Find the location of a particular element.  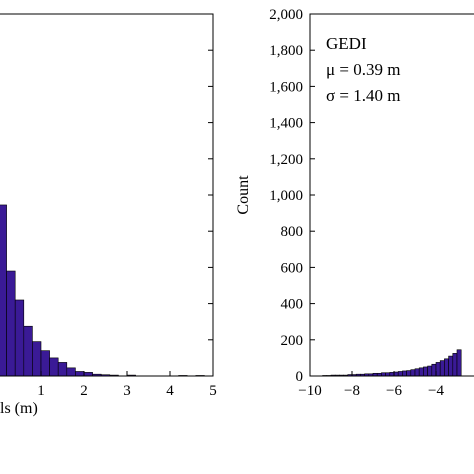

left-x-tick-label: 1 is located at coordinates (41, 391).